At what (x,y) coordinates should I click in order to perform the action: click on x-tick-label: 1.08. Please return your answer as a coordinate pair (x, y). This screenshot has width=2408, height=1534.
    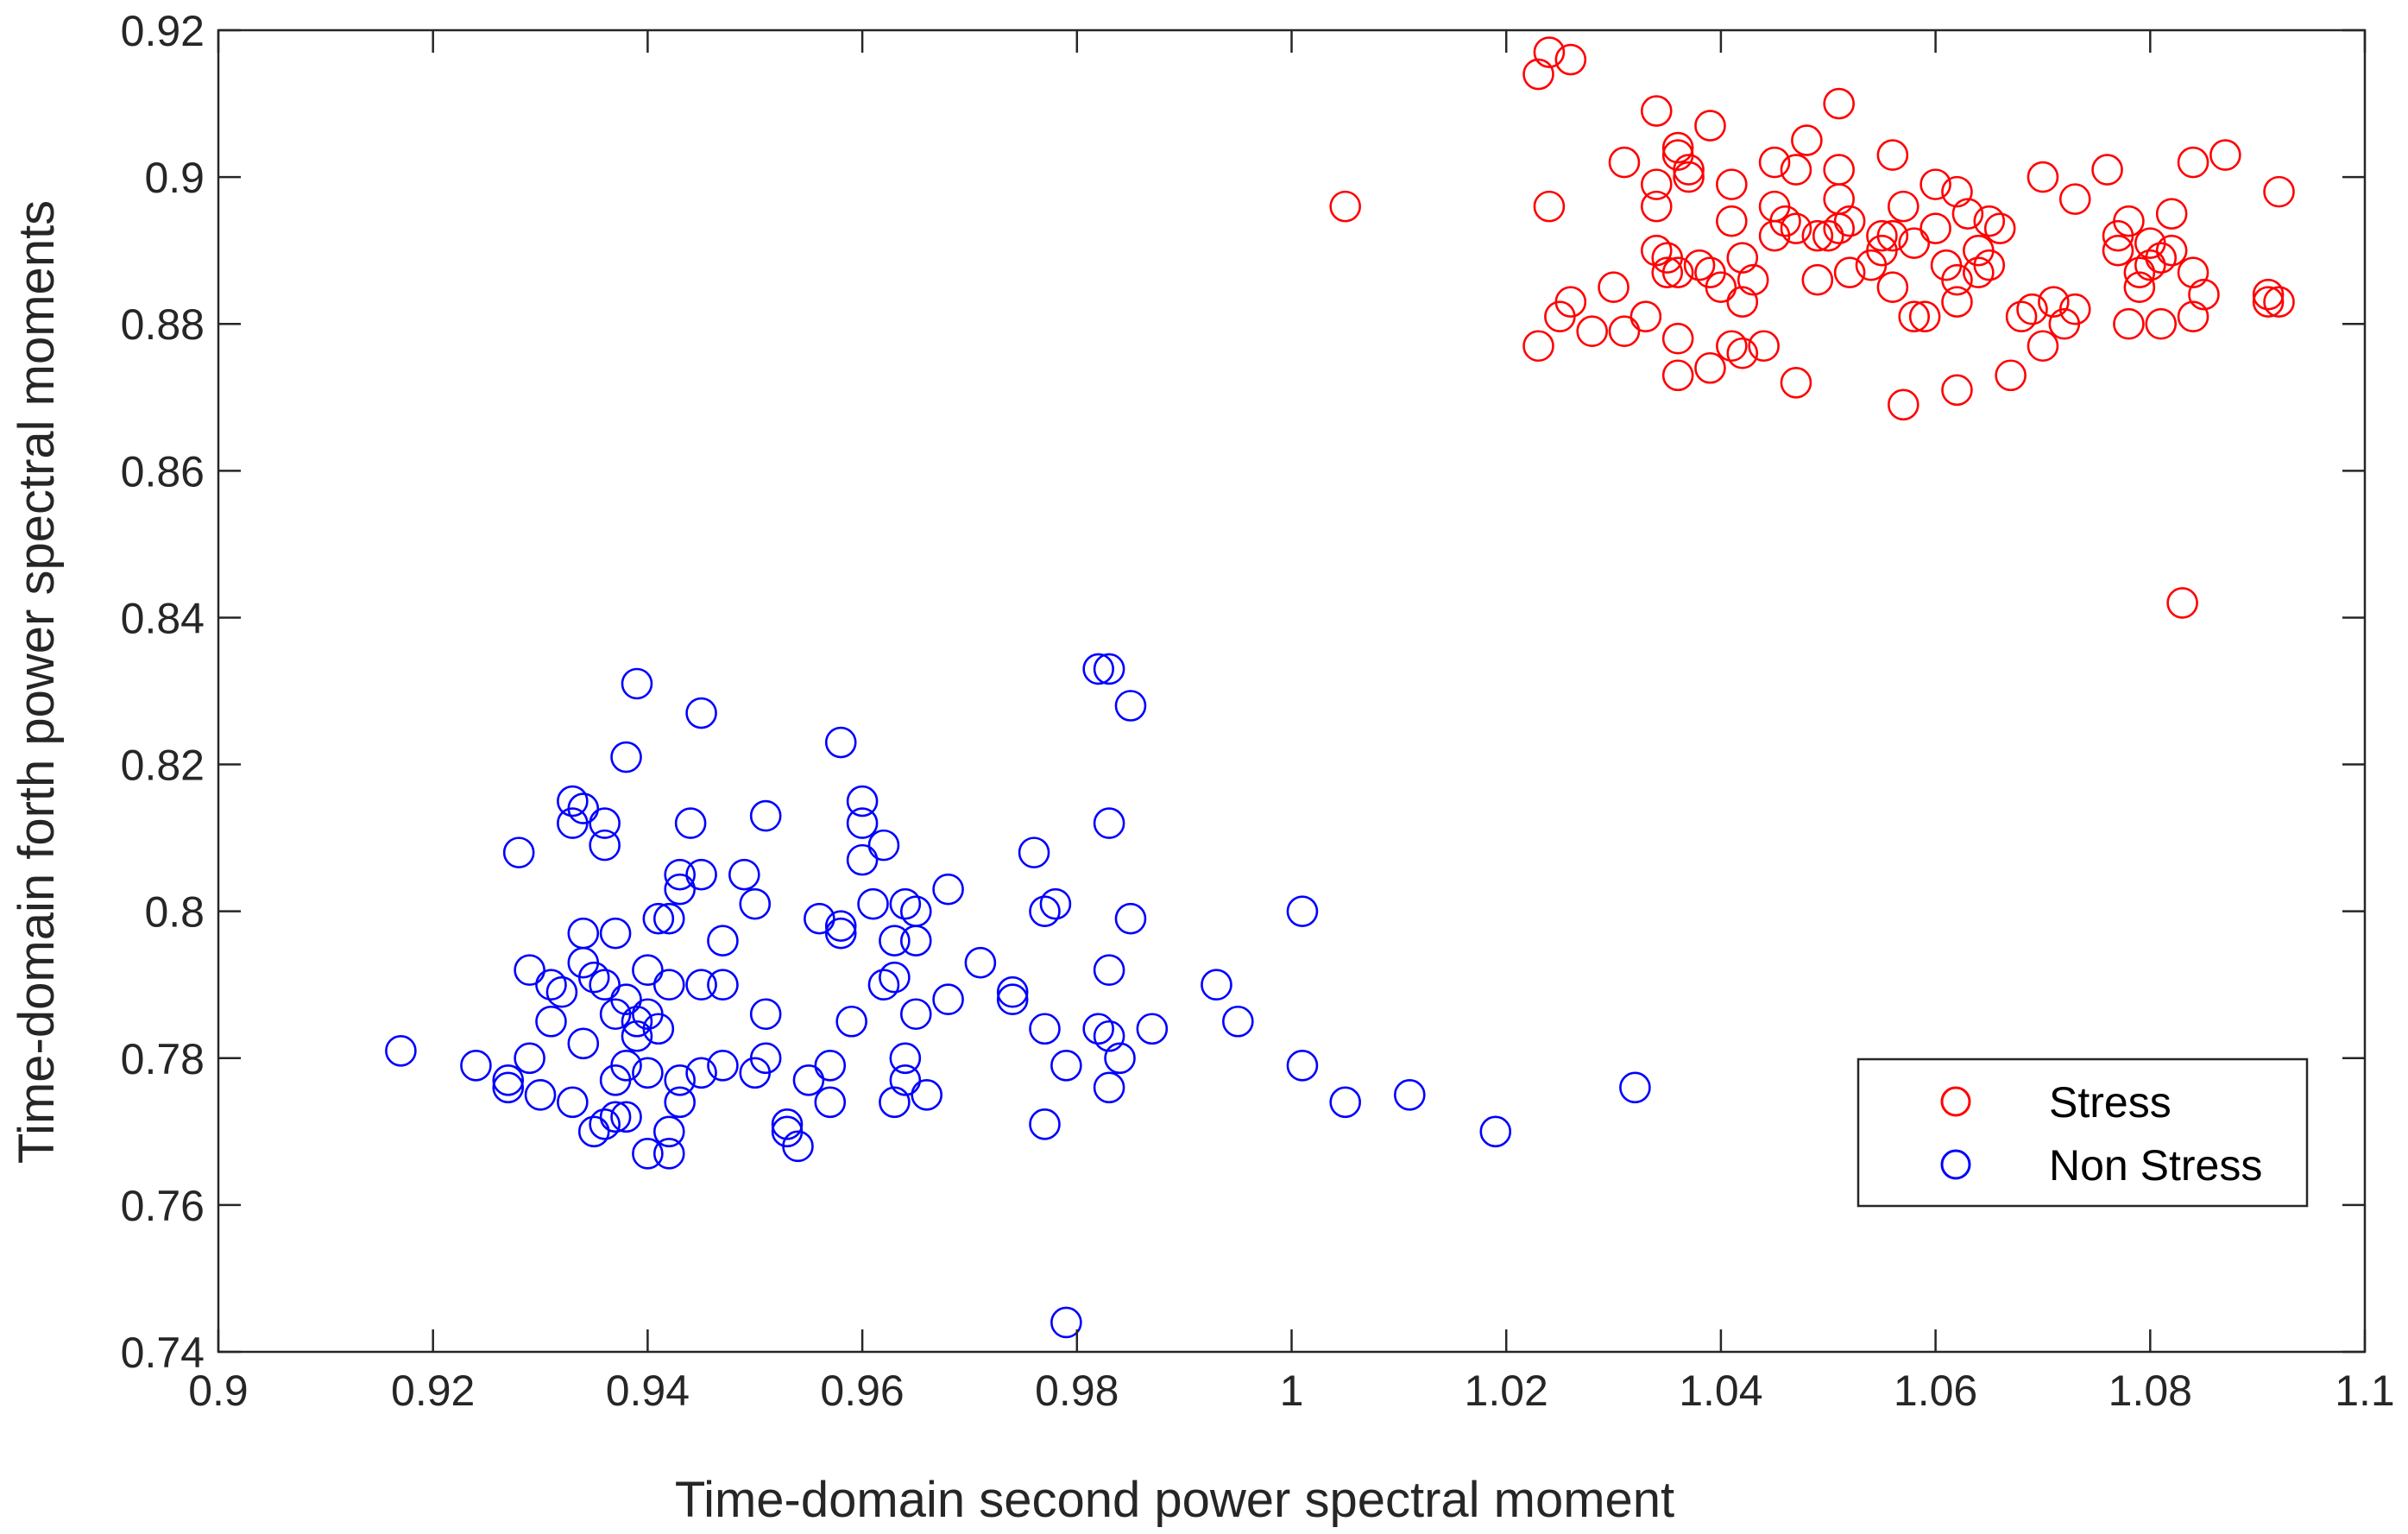
    Looking at the image, I should click on (2150, 1391).